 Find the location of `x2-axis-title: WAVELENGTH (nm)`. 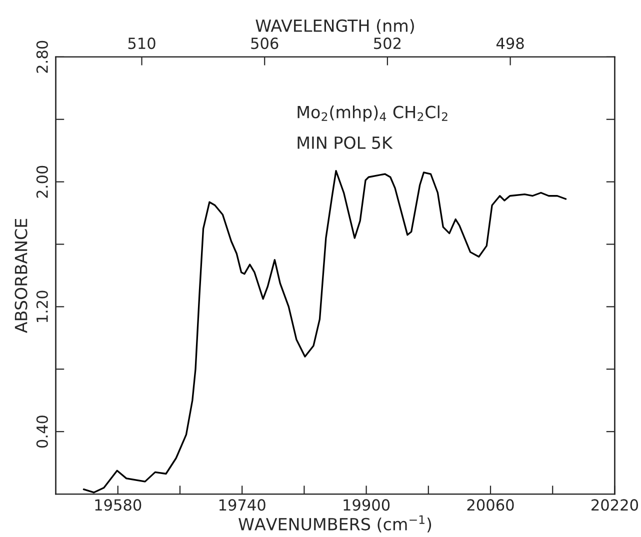

x2-axis-title: WAVELENGTH (nm) is located at coordinates (335, 26).